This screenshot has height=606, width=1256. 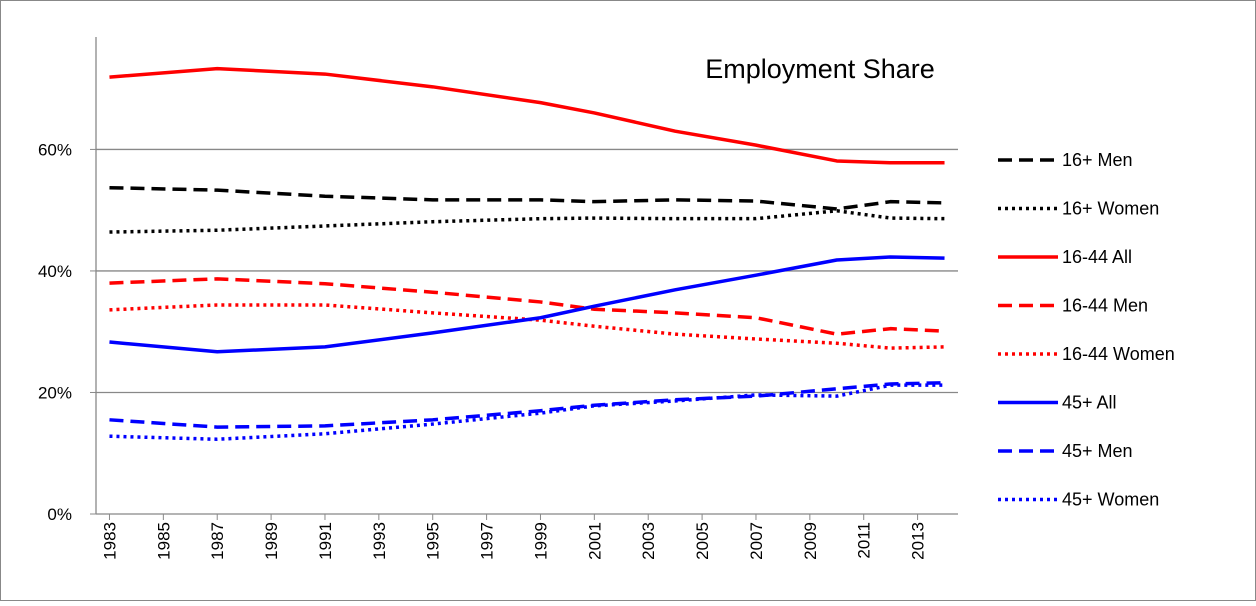 I want to click on x-tick-label: 2005, so click(x=702, y=541).